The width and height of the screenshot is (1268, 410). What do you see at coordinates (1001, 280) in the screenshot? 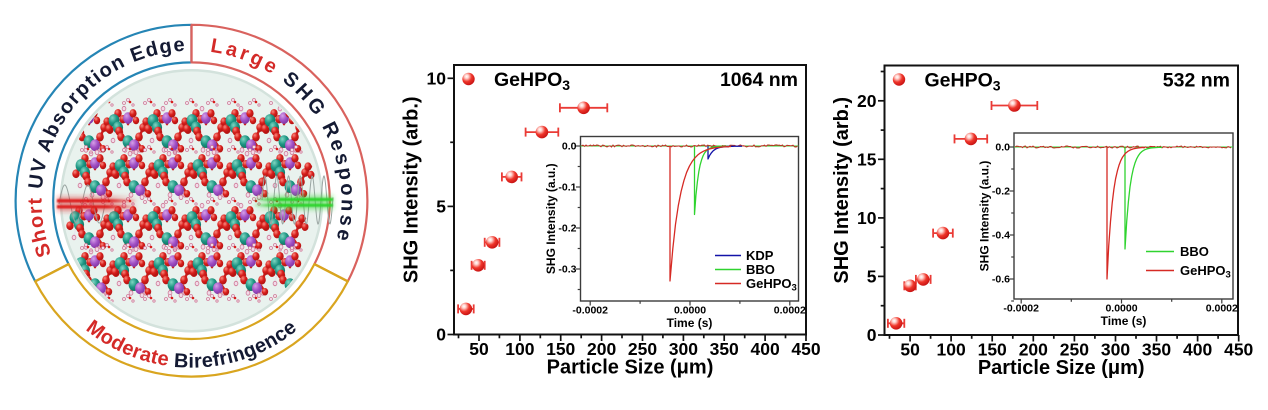
I see `svg-text: -0.6` at bounding box center [1001, 280].